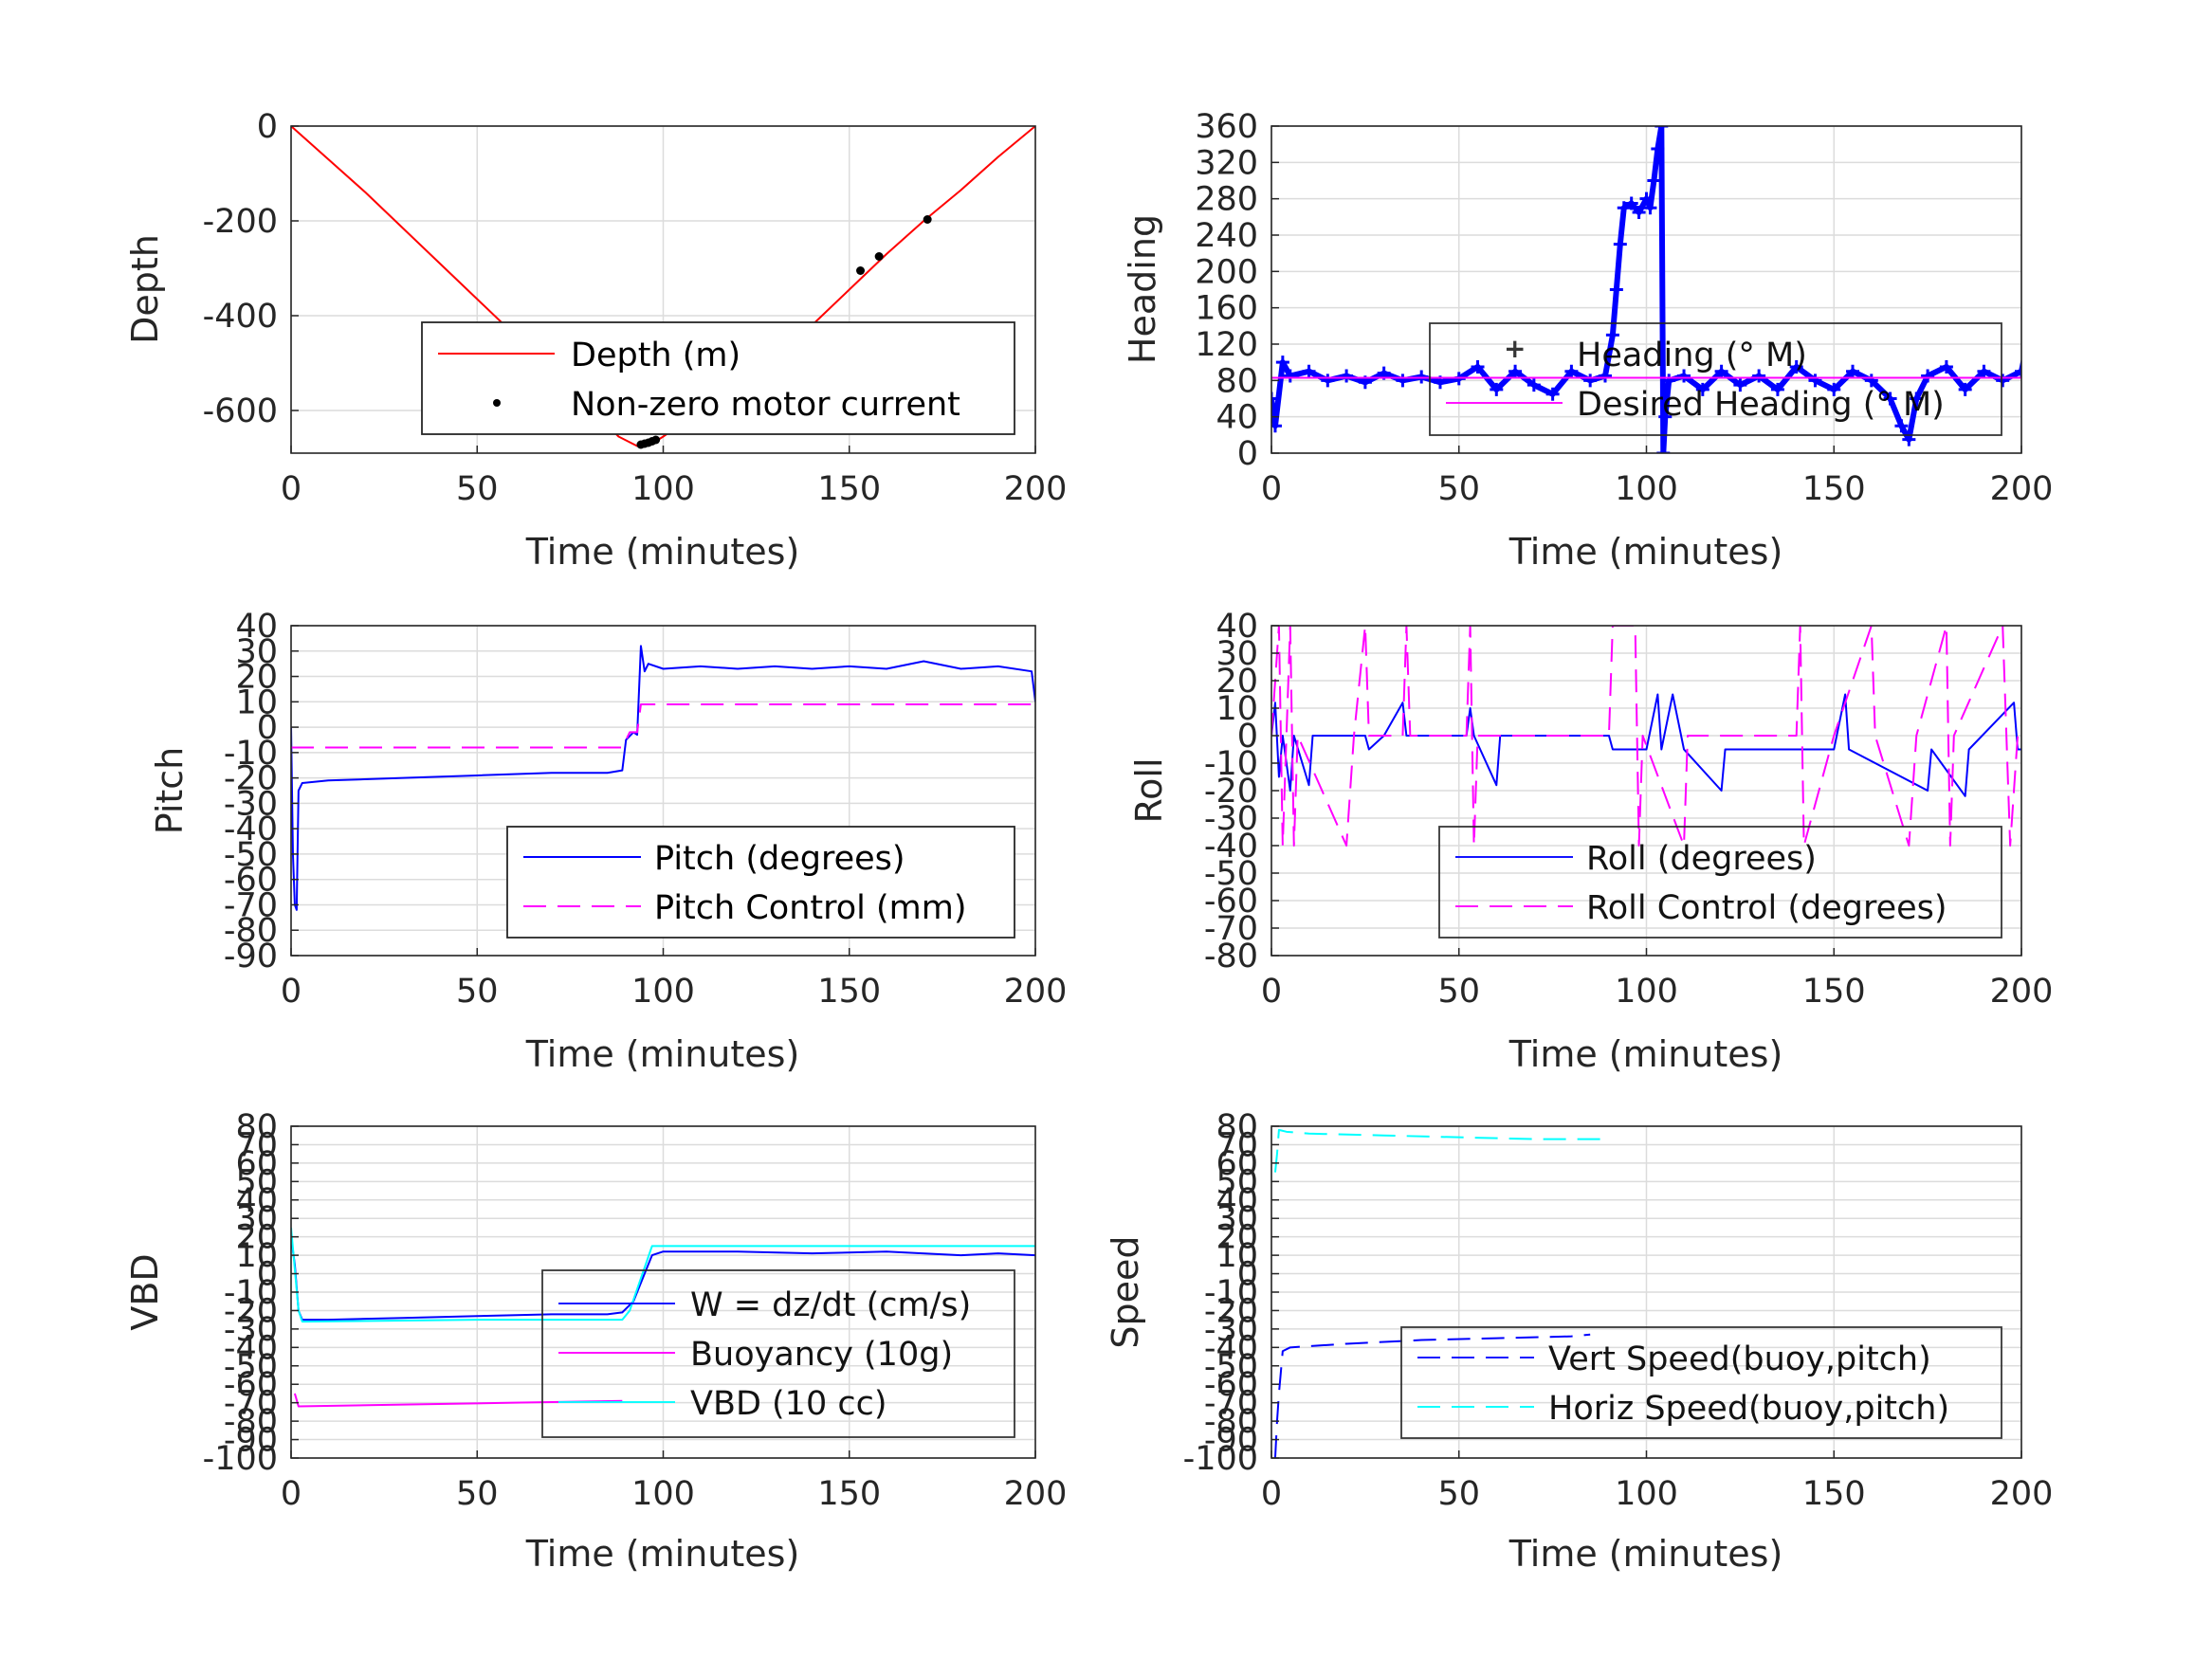  Describe the element at coordinates (1715, 379) in the screenshot. I see `heading-legend-box` at that location.